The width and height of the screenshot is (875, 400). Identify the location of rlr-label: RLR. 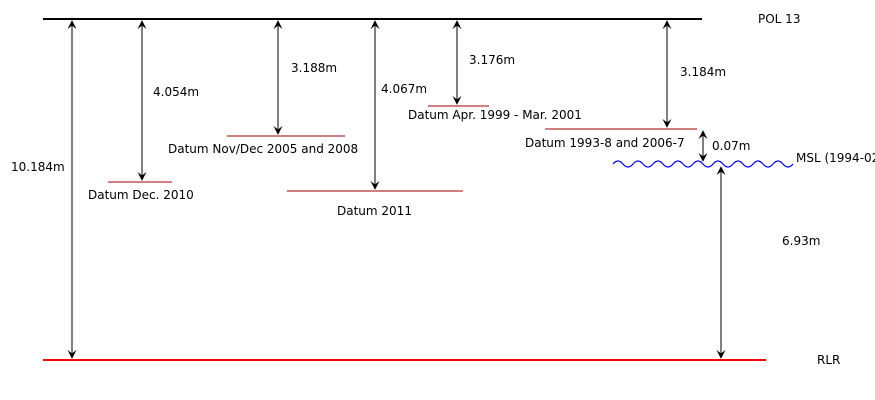
(828, 360).